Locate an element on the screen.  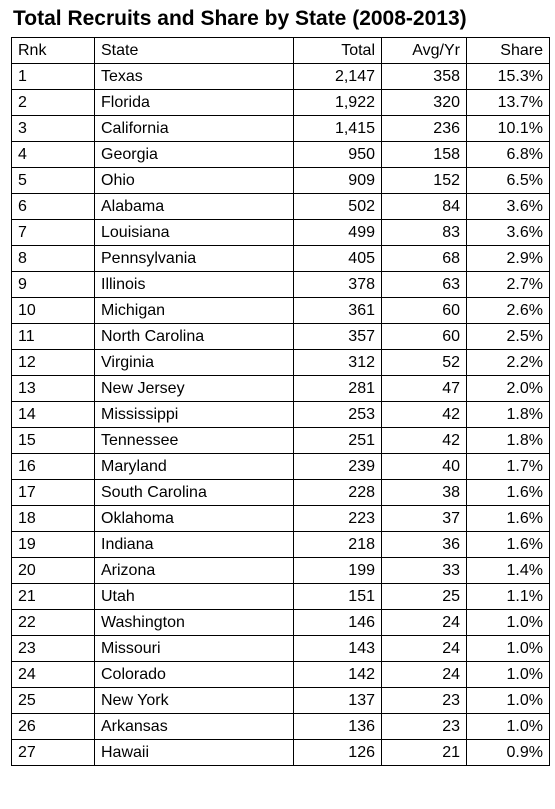
table-row: 22 Washington 146 24 1.0% is located at coordinates (280, 622).